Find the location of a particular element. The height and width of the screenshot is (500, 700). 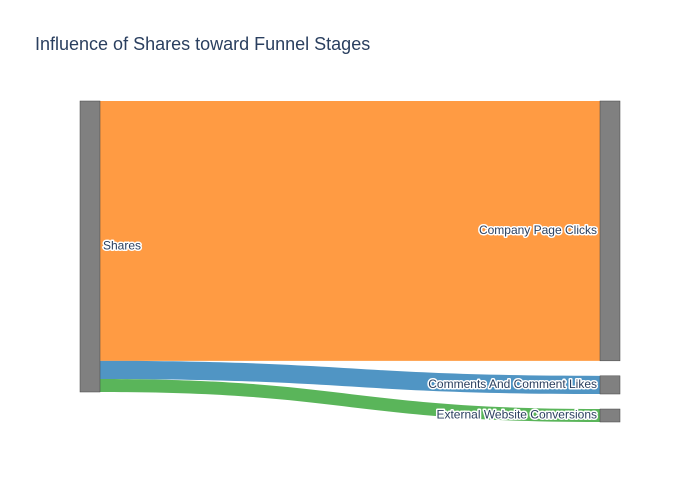

link-shares-external is located at coordinates (350, 400).